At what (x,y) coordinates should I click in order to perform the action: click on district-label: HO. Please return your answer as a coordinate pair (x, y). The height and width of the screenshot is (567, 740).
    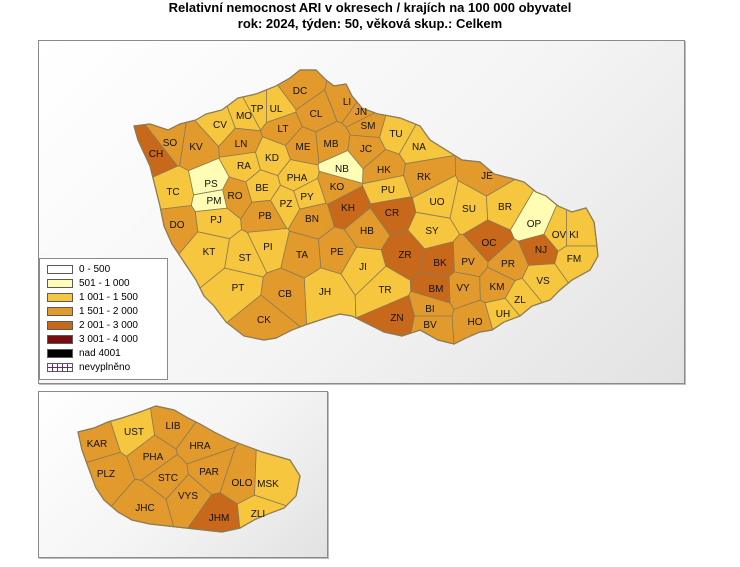
    Looking at the image, I should click on (475, 322).